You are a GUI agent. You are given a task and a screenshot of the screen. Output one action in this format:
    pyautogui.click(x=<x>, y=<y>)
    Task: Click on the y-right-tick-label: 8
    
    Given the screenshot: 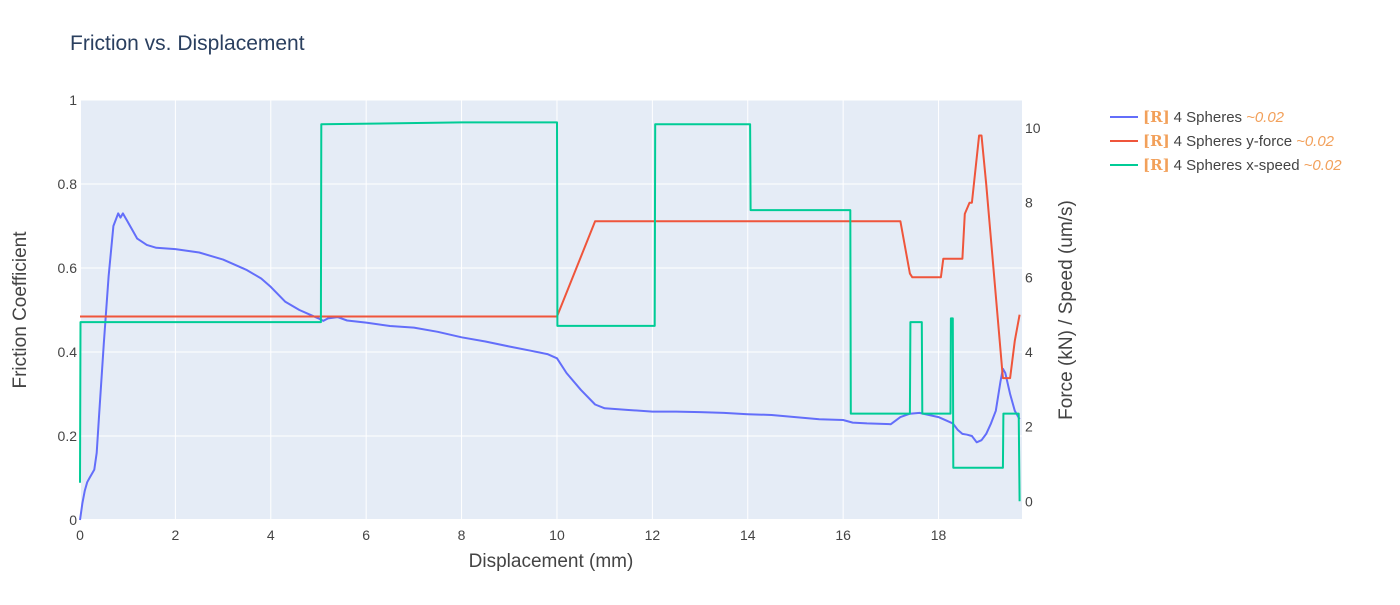 What is the action you would take?
    pyautogui.click(x=1029, y=203)
    